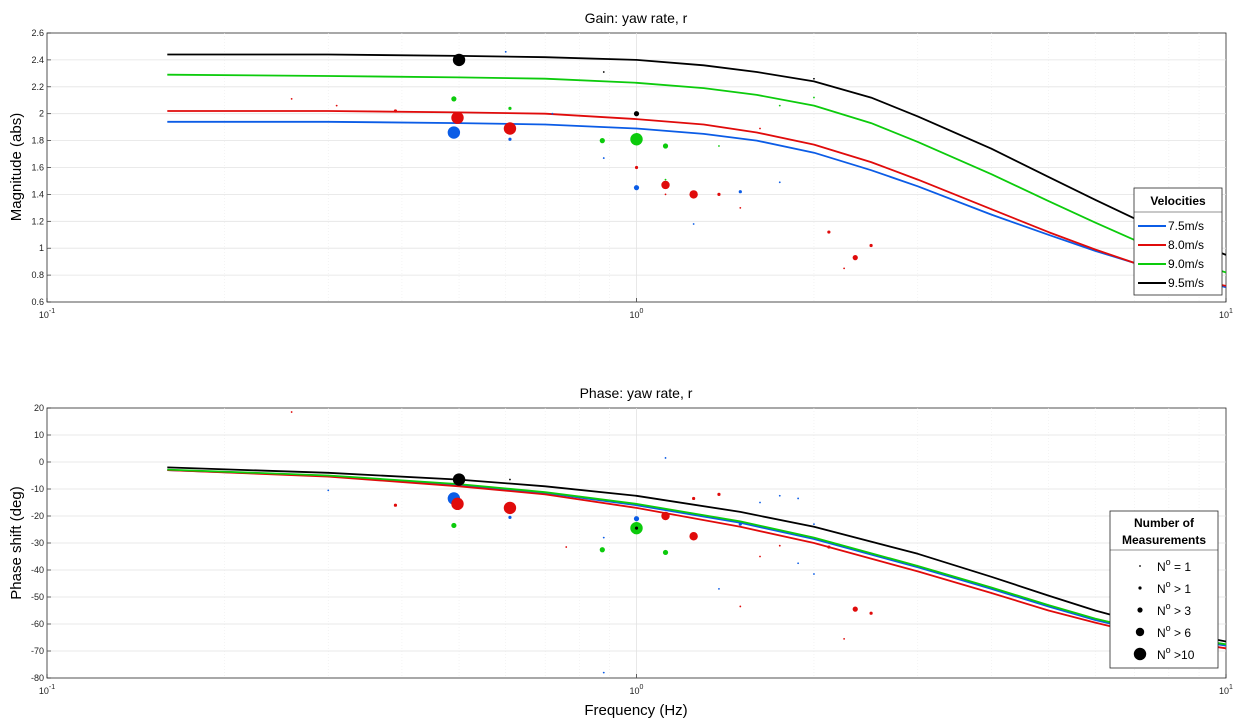 The image size is (1239, 721). Describe the element at coordinates (1174, 587) in the screenshot. I see `size-legend-label: No > 1` at that location.